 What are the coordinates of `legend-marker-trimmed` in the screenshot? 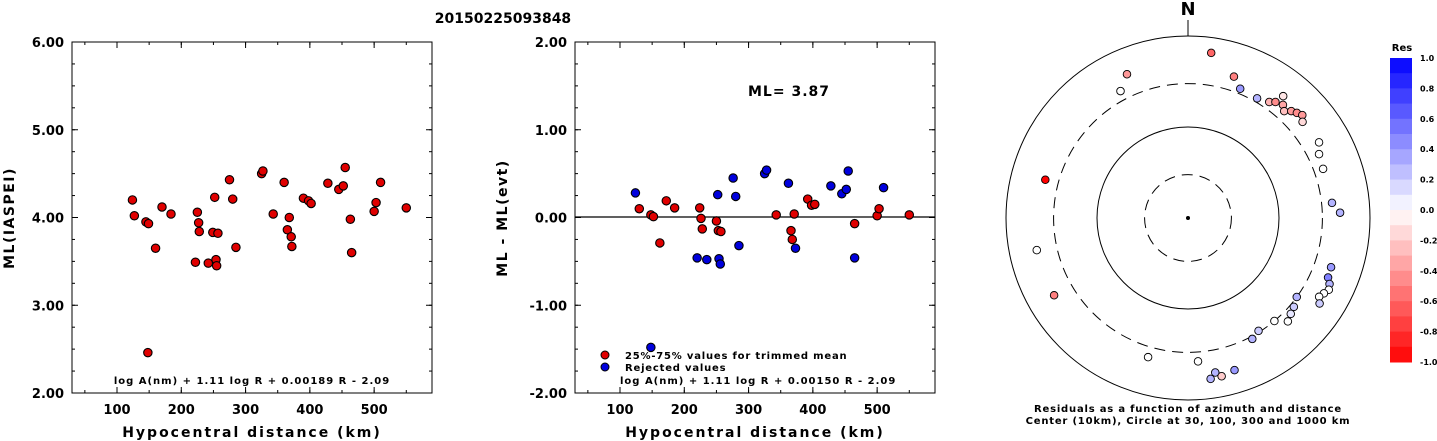 It's located at (605, 355).